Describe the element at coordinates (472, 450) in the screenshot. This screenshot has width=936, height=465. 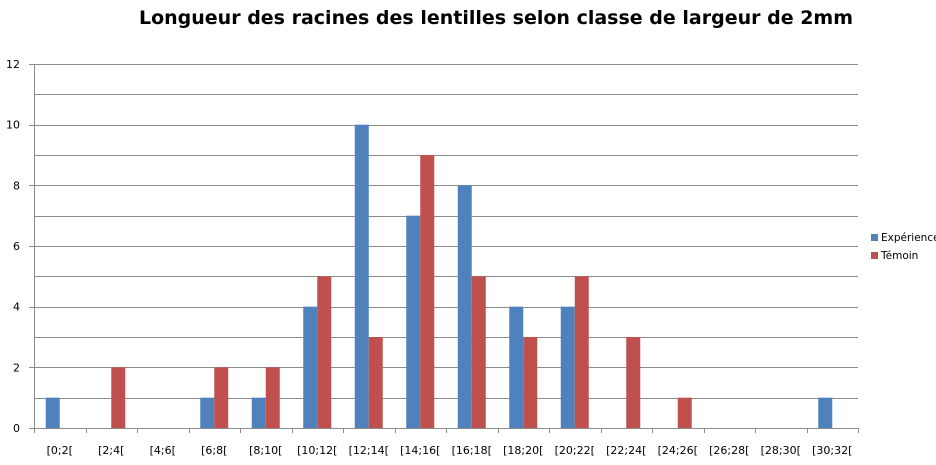
I see `x-tick-label: [16;18[` at that location.